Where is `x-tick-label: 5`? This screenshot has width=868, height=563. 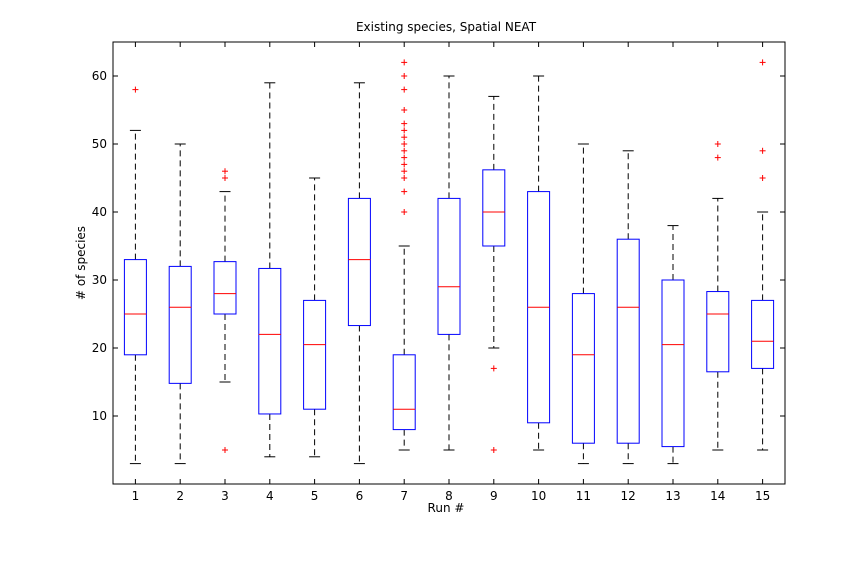
x-tick-label: 5 is located at coordinates (315, 496).